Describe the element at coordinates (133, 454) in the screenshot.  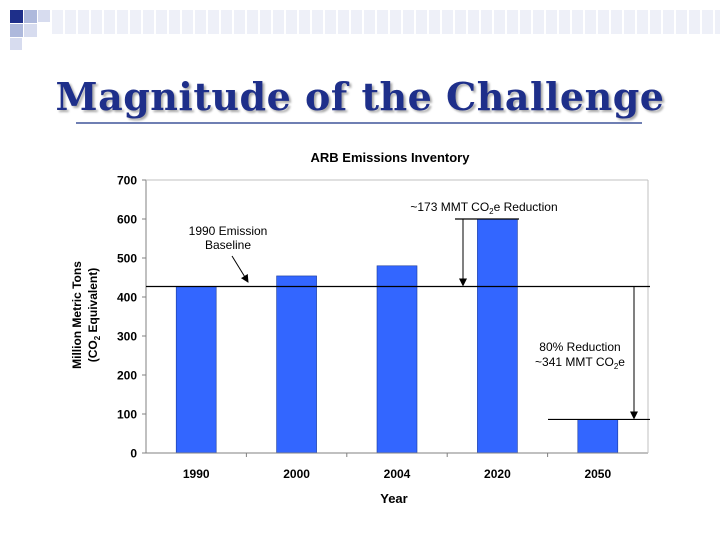
I see `y-tick-label: 0` at that location.